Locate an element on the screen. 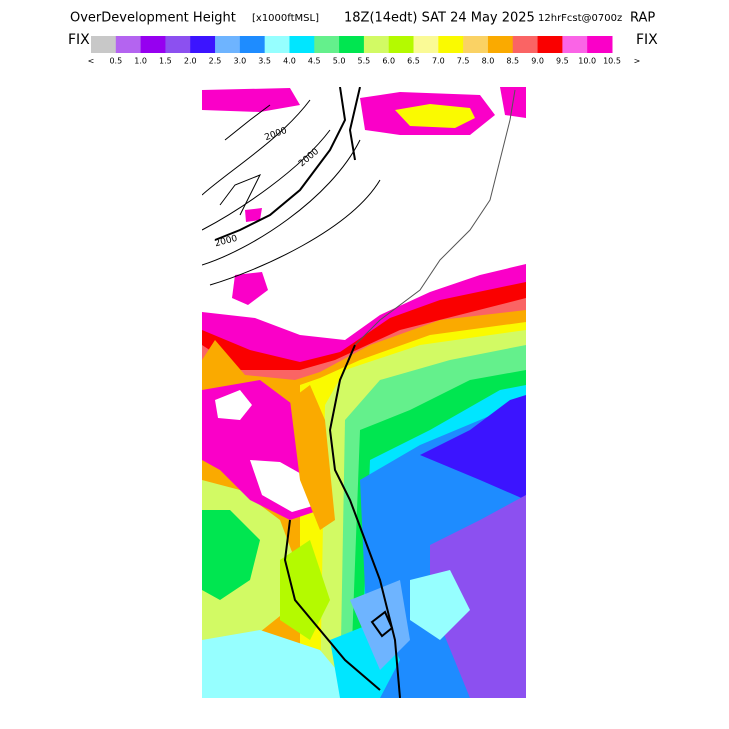 The image size is (729, 729). colorbar-label: 10.5 is located at coordinates (612, 61).